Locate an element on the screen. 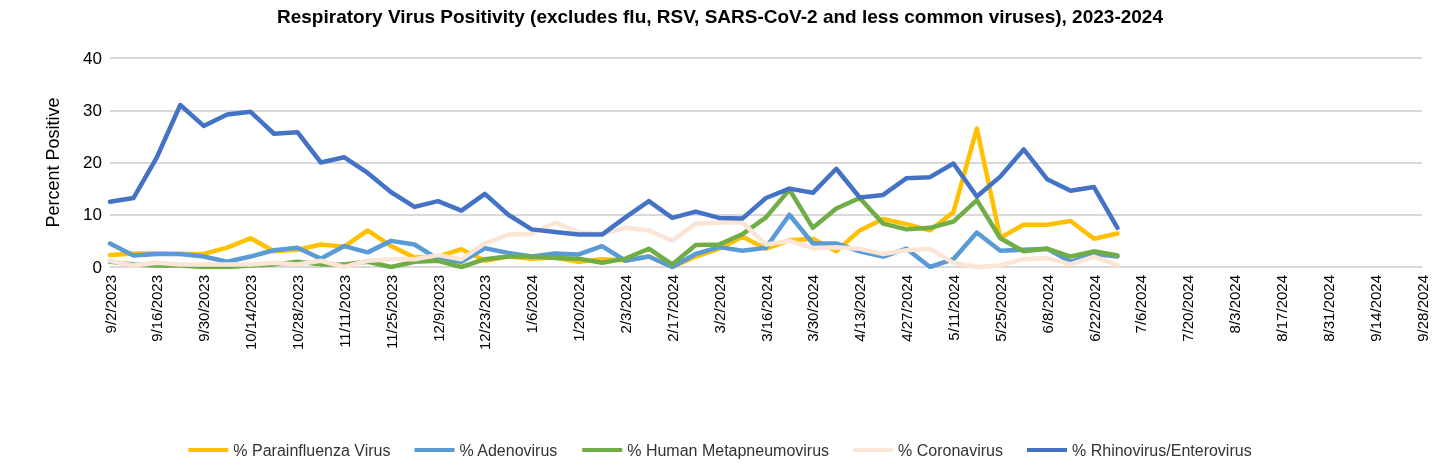 This screenshot has width=1440, height=471. x-tick-label: 3/16/2024 is located at coordinates (766, 308).